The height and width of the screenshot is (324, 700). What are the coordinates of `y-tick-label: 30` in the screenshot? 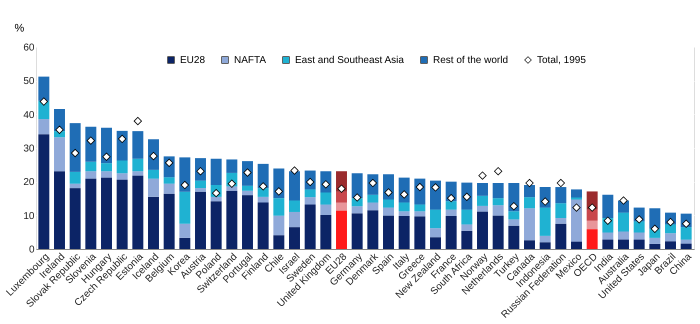 It's located at (29, 149).